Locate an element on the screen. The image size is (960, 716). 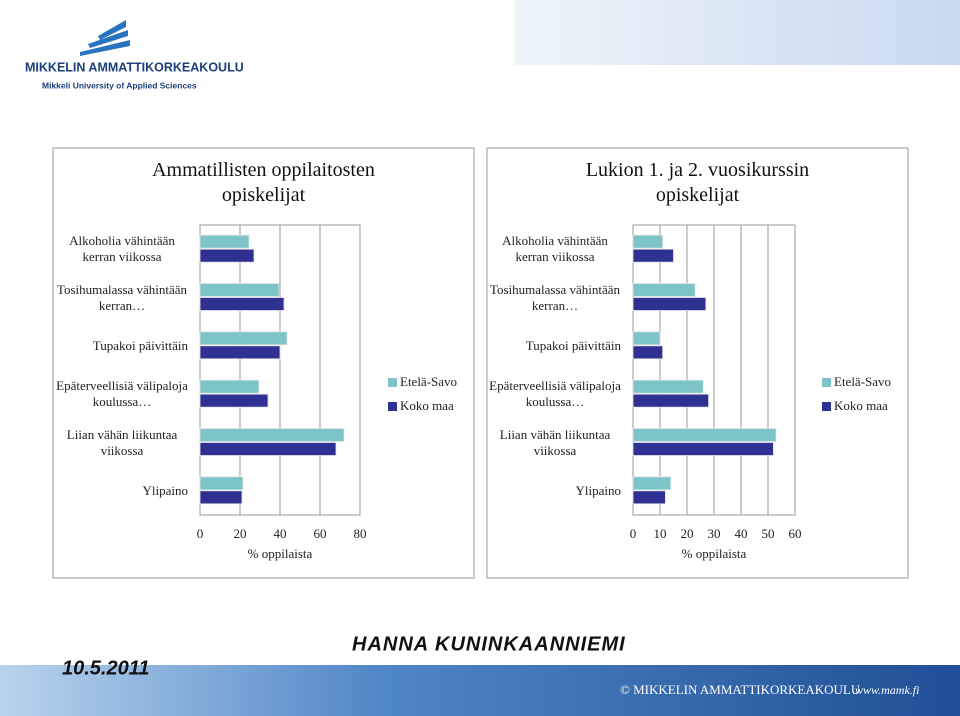
logo-name: MIKKELIN AMMATTIKORKEAKOULU is located at coordinates (134, 67).